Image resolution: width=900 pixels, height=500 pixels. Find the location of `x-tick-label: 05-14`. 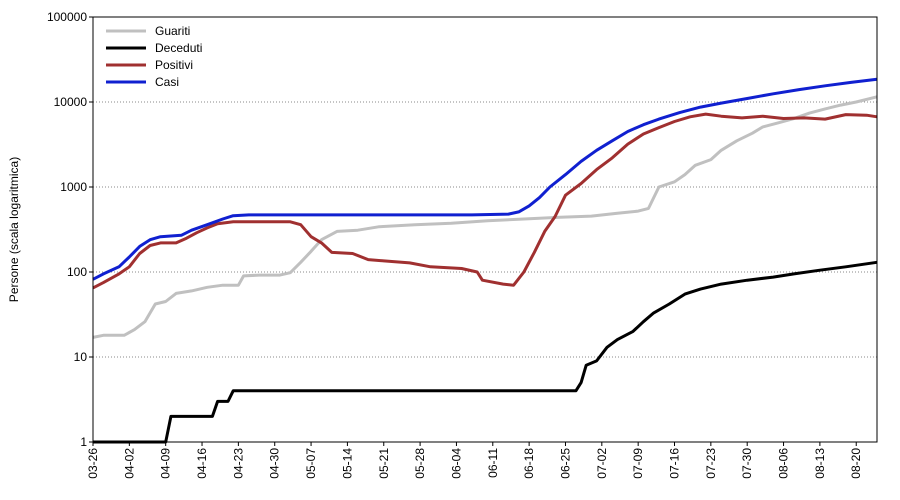

x-tick-label: 05-14 is located at coordinates (347, 463).